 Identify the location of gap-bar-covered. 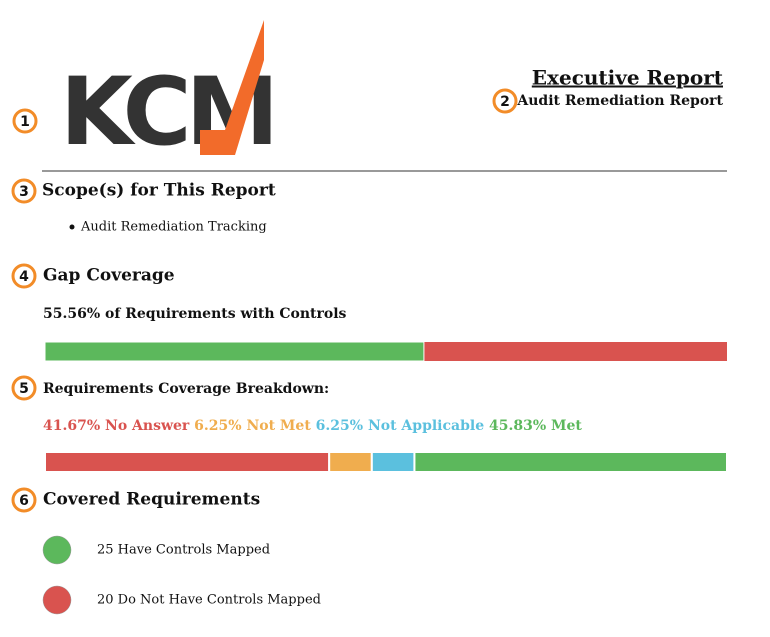
(234, 351).